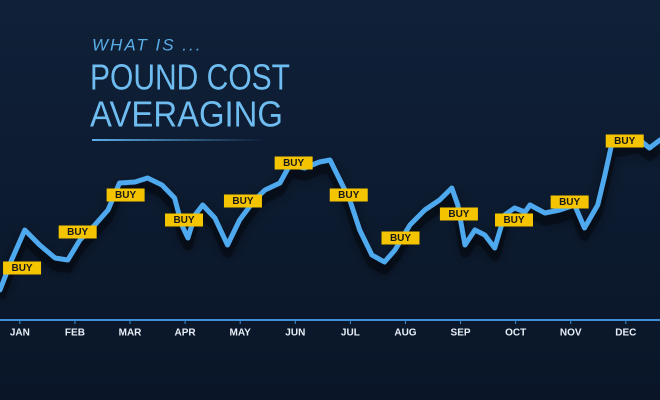 The image size is (660, 400). I want to click on x-tick-label: DEC, so click(625, 333).